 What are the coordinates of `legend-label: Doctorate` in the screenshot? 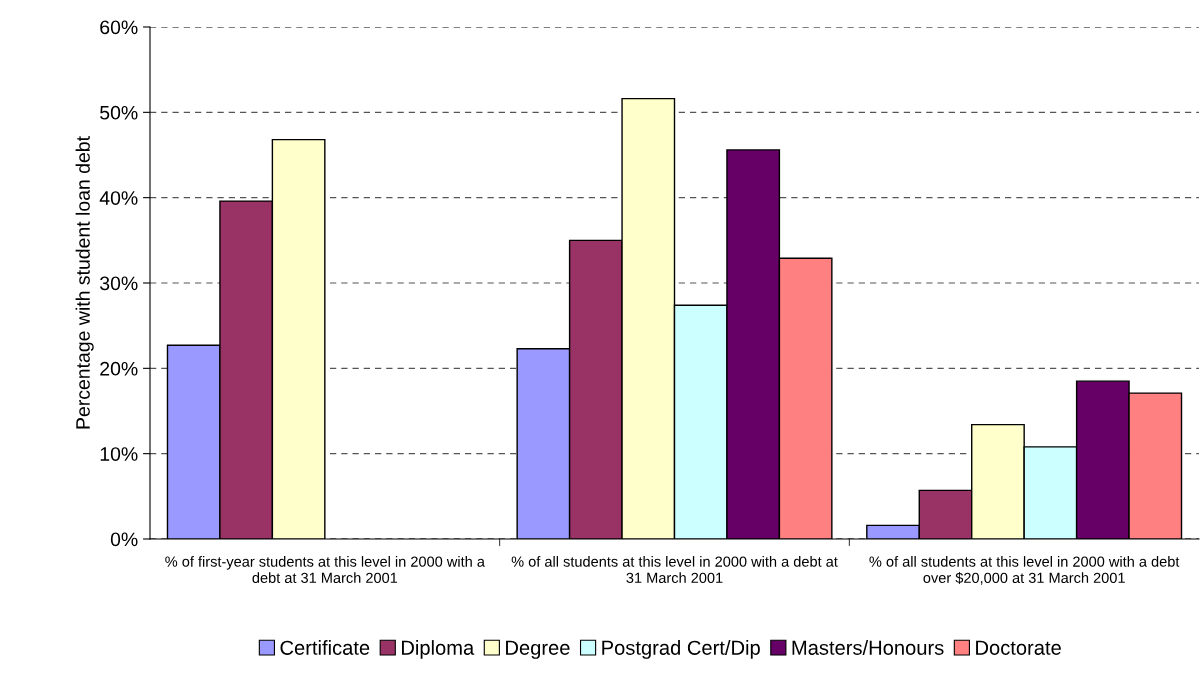 It's located at (1018, 647).